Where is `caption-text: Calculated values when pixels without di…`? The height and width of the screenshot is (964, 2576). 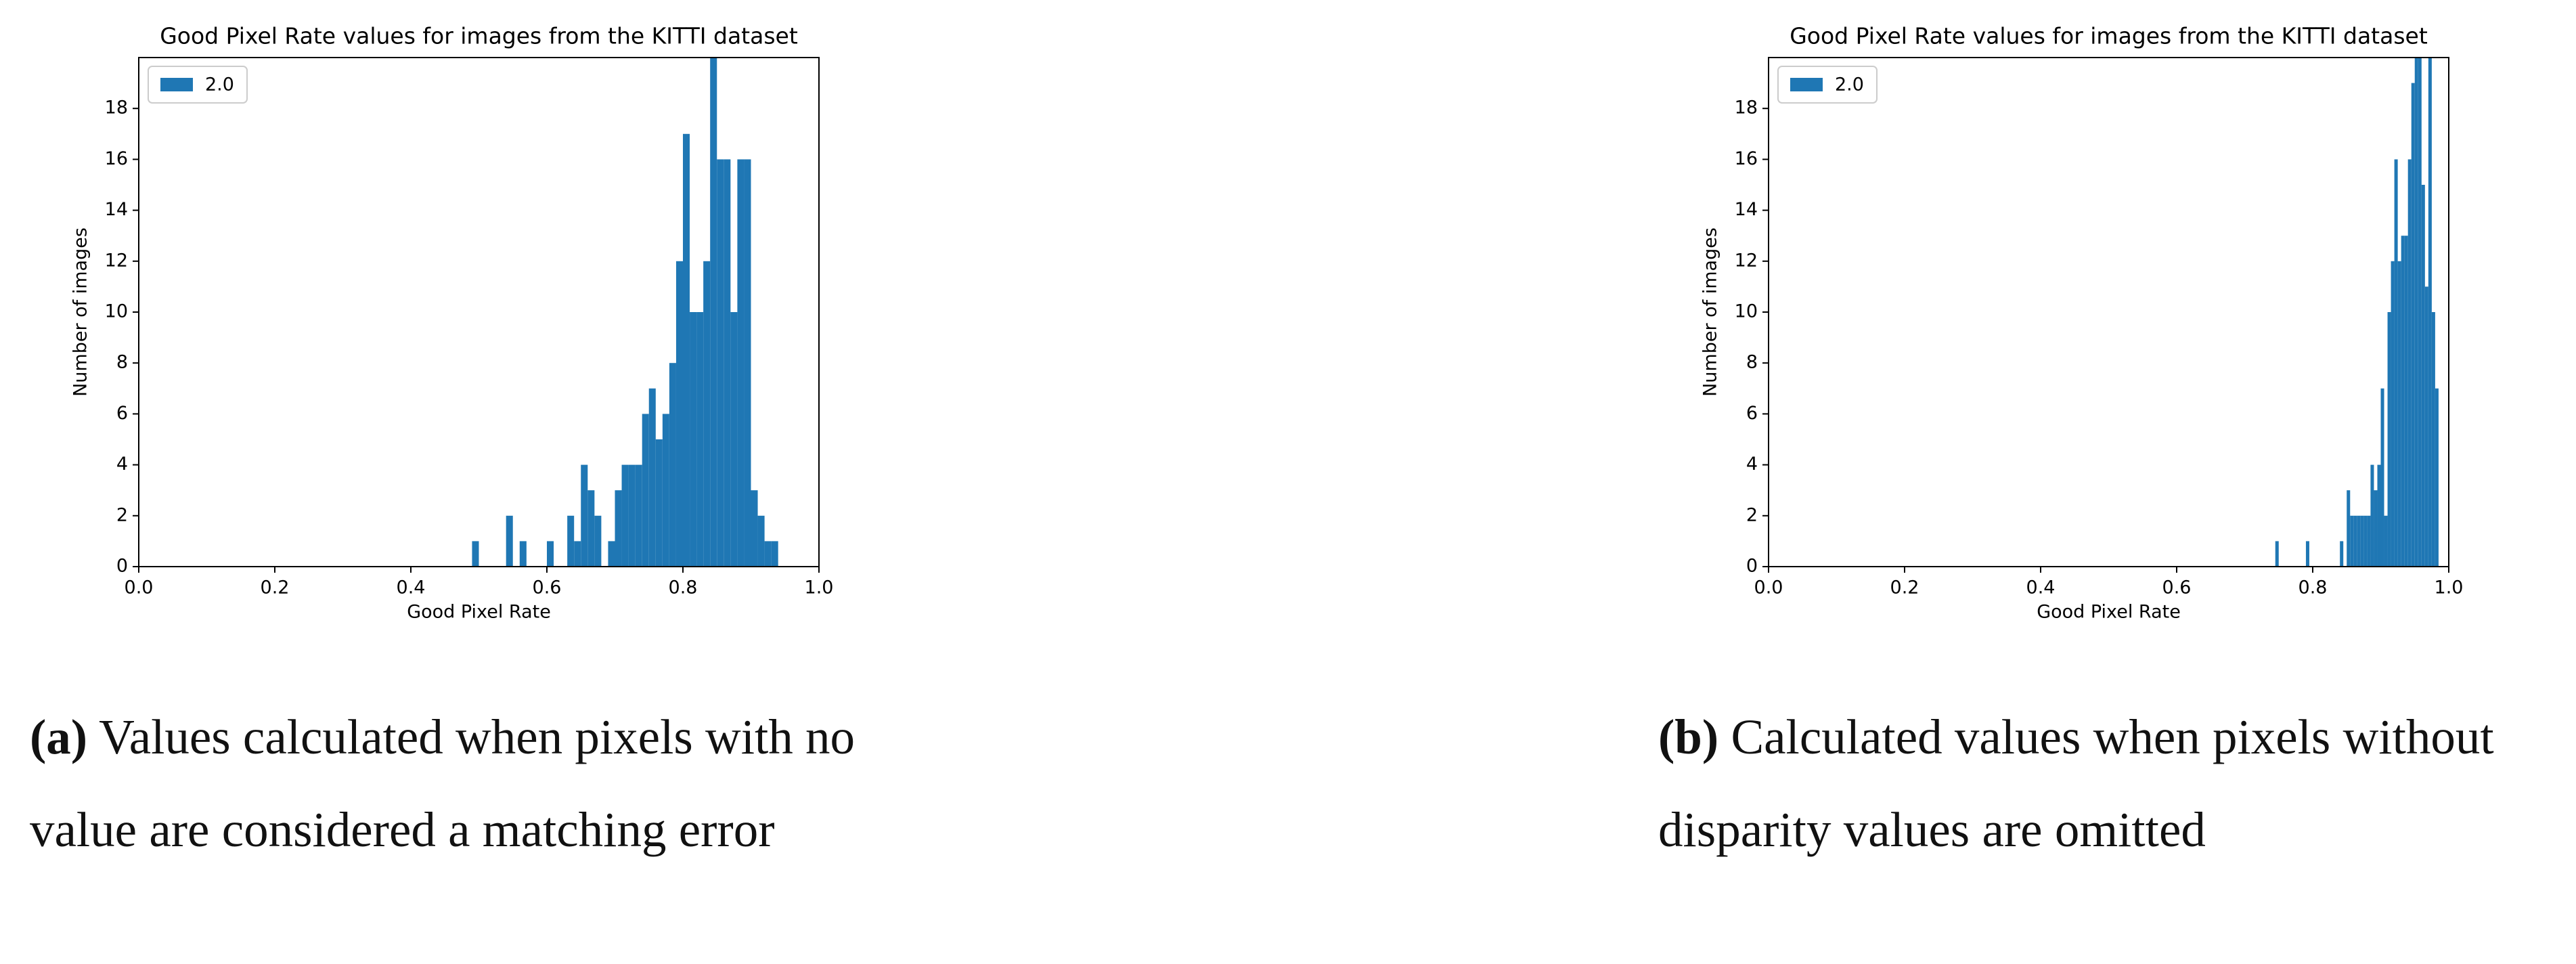
caption-text: Calculated values when pixels without di… is located at coordinates (2076, 783).